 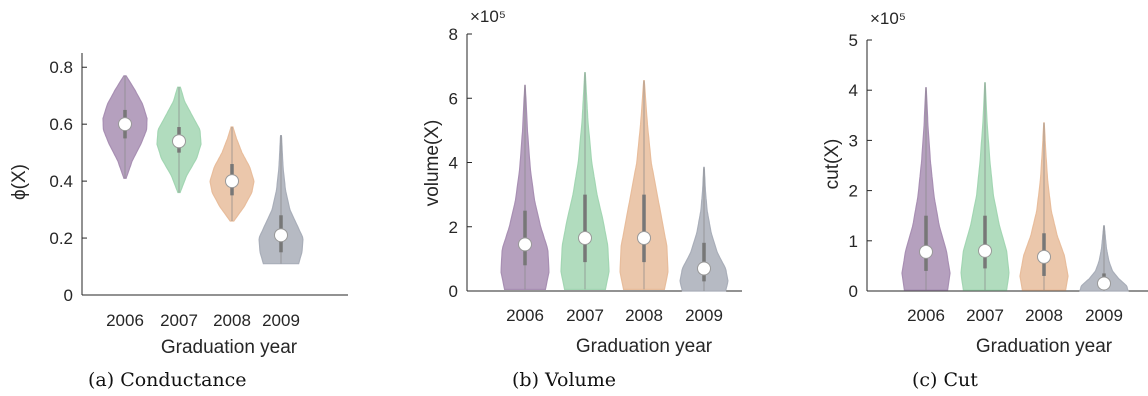 What do you see at coordinates (61, 181) in the screenshot?
I see `y-tick-label: 0.4` at bounding box center [61, 181].